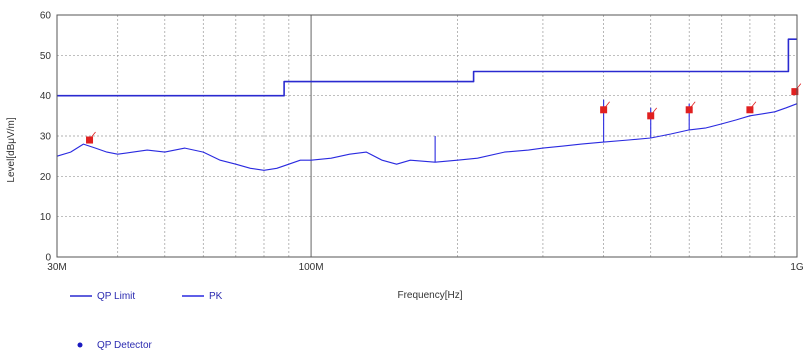 The width and height of the screenshot is (803, 355). What do you see at coordinates (48, 258) in the screenshot?
I see `y-tick-label: 0` at bounding box center [48, 258].